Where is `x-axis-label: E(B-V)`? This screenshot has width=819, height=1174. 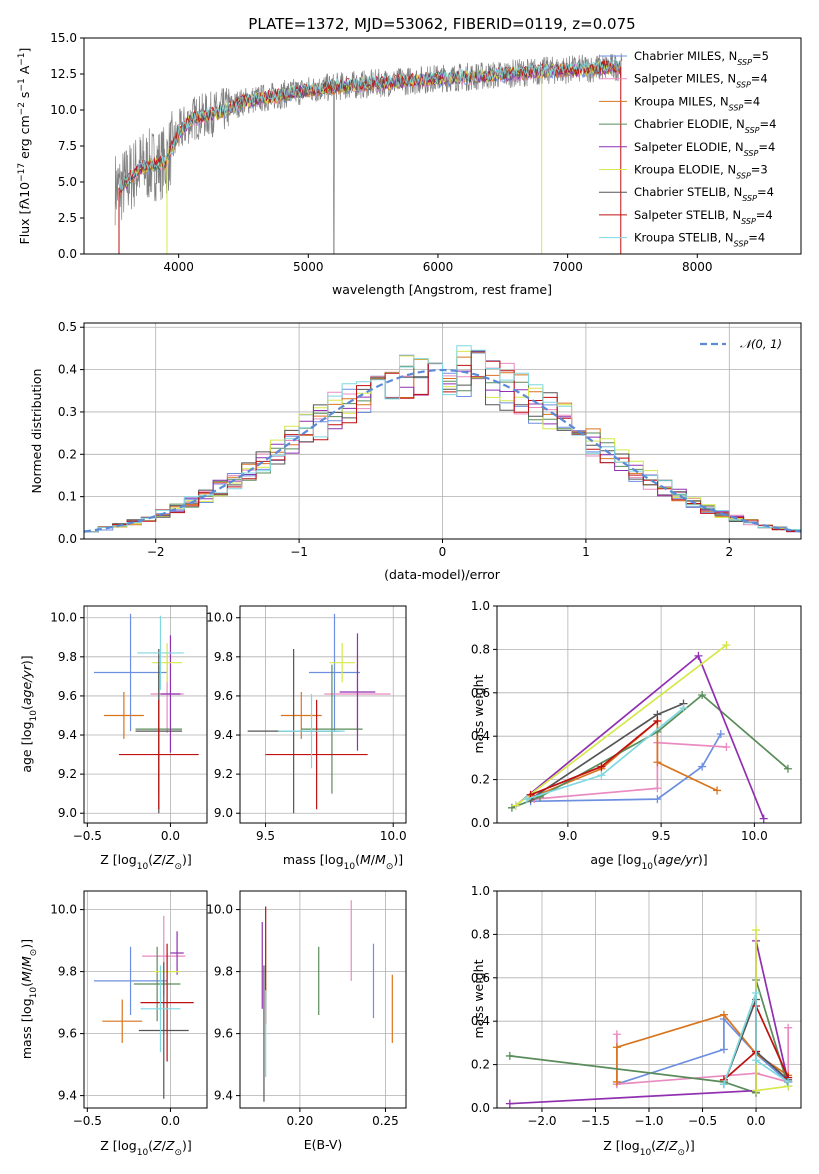 x-axis-label: E(B-V) is located at coordinates (323, 1144).